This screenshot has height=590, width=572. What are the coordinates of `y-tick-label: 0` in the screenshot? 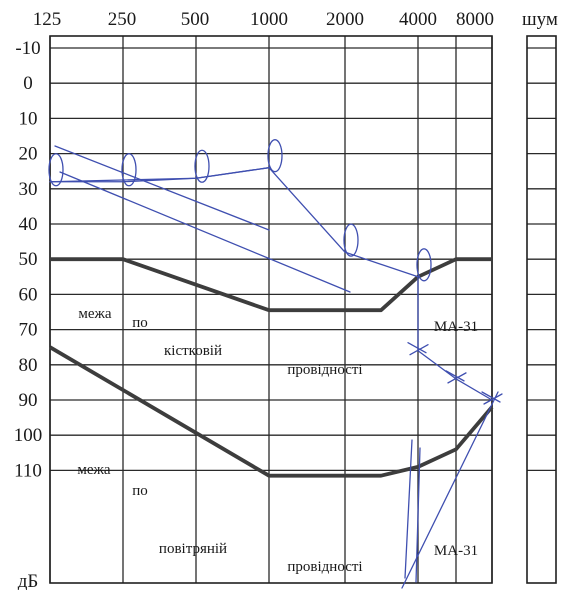 It's located at (28, 83).